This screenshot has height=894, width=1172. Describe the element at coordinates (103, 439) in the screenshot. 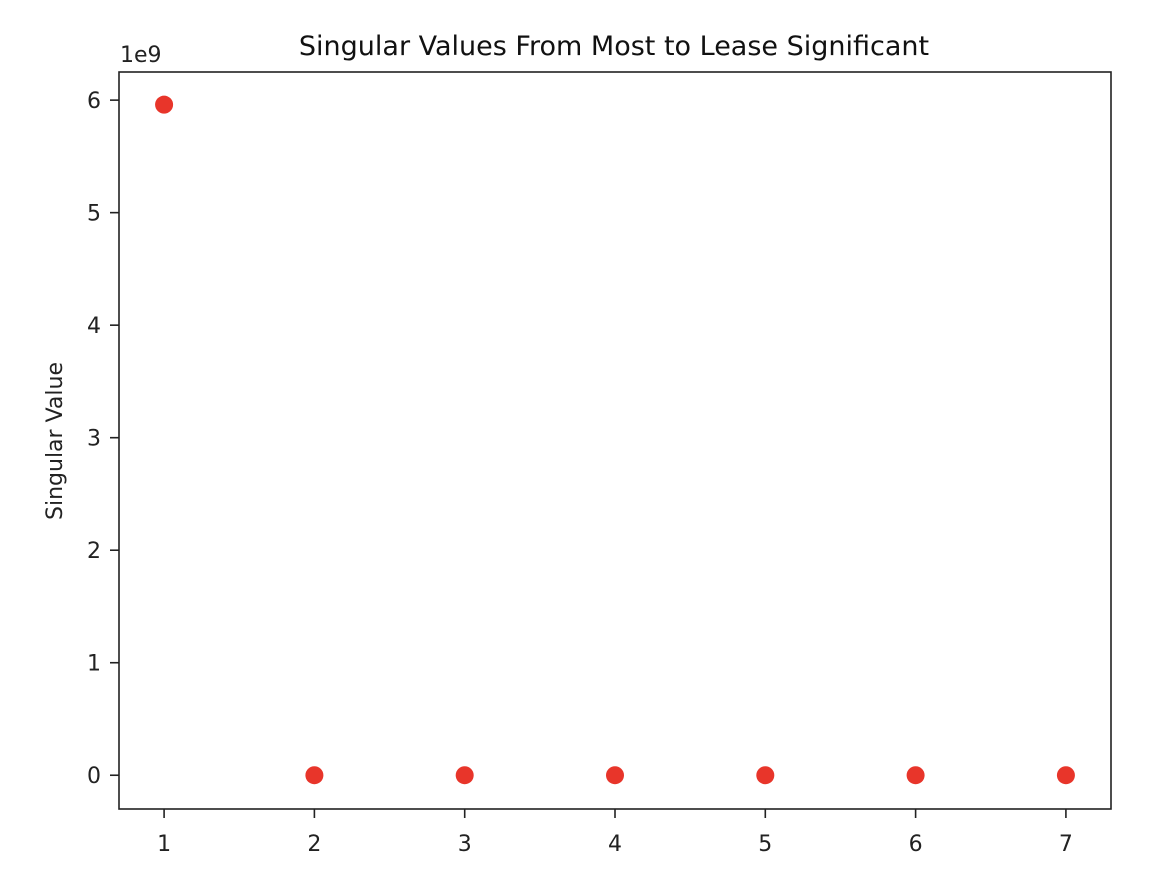

I see `y-axis-ticks: 0 1 2 3 4 5 6` at that location.